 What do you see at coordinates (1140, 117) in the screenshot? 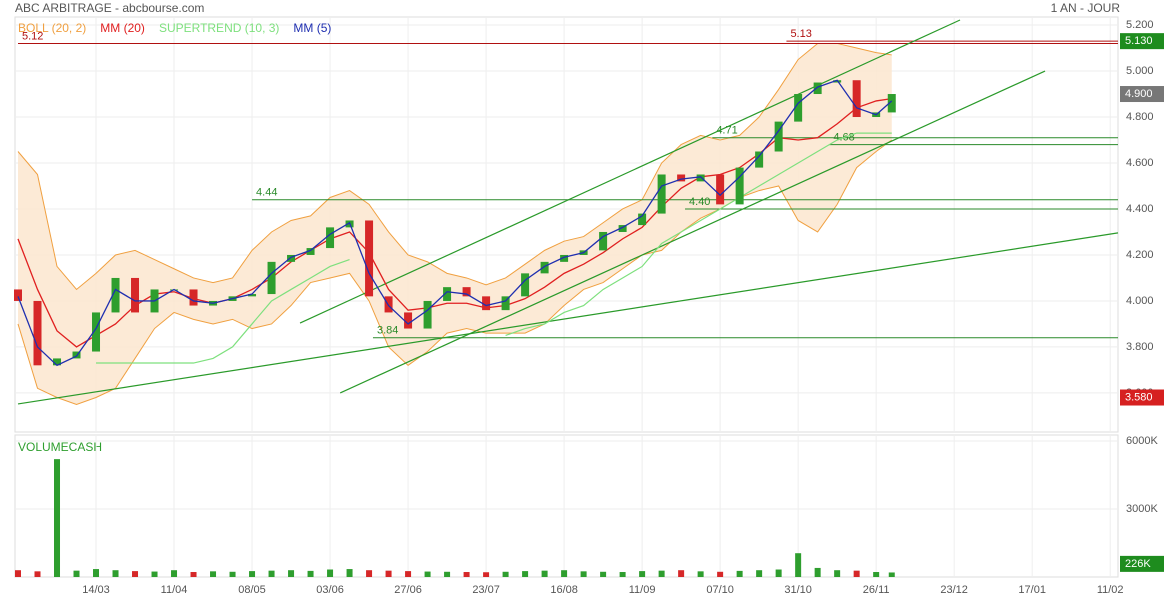
I see `y-tick-label: 4.800` at bounding box center [1140, 117].